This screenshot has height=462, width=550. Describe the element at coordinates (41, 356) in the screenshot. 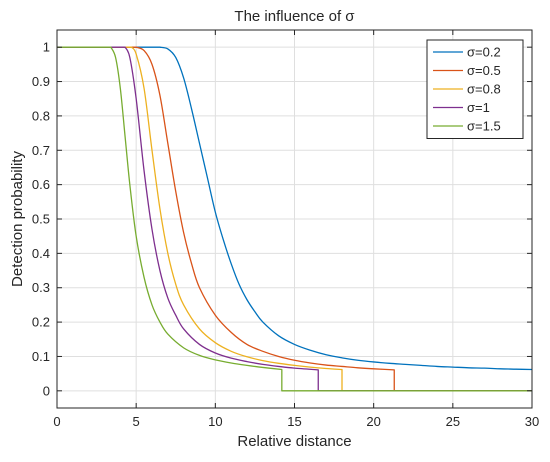

I see `y-tick-label: 0.1` at that location.